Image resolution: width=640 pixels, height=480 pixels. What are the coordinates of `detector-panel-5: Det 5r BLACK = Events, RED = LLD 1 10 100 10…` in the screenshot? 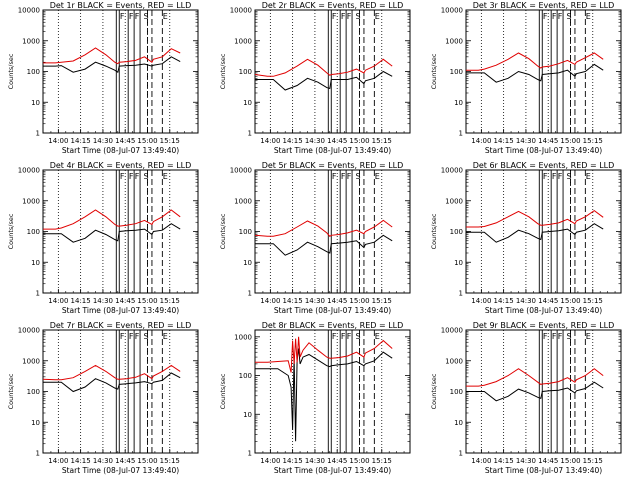 It's located at (315, 238).